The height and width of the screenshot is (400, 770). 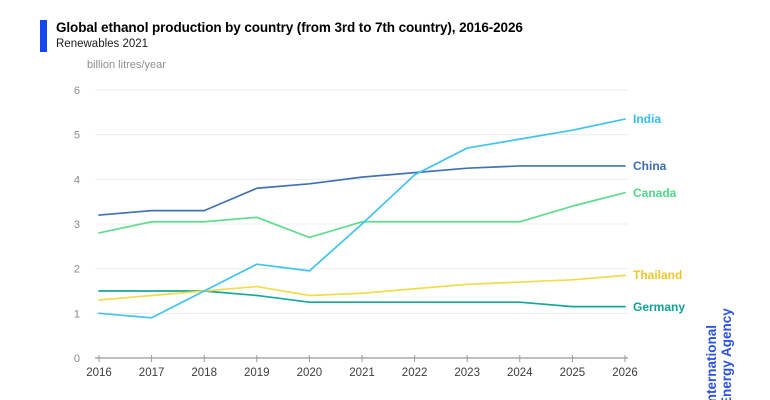 I want to click on series-line-thailand, so click(x=362, y=287).